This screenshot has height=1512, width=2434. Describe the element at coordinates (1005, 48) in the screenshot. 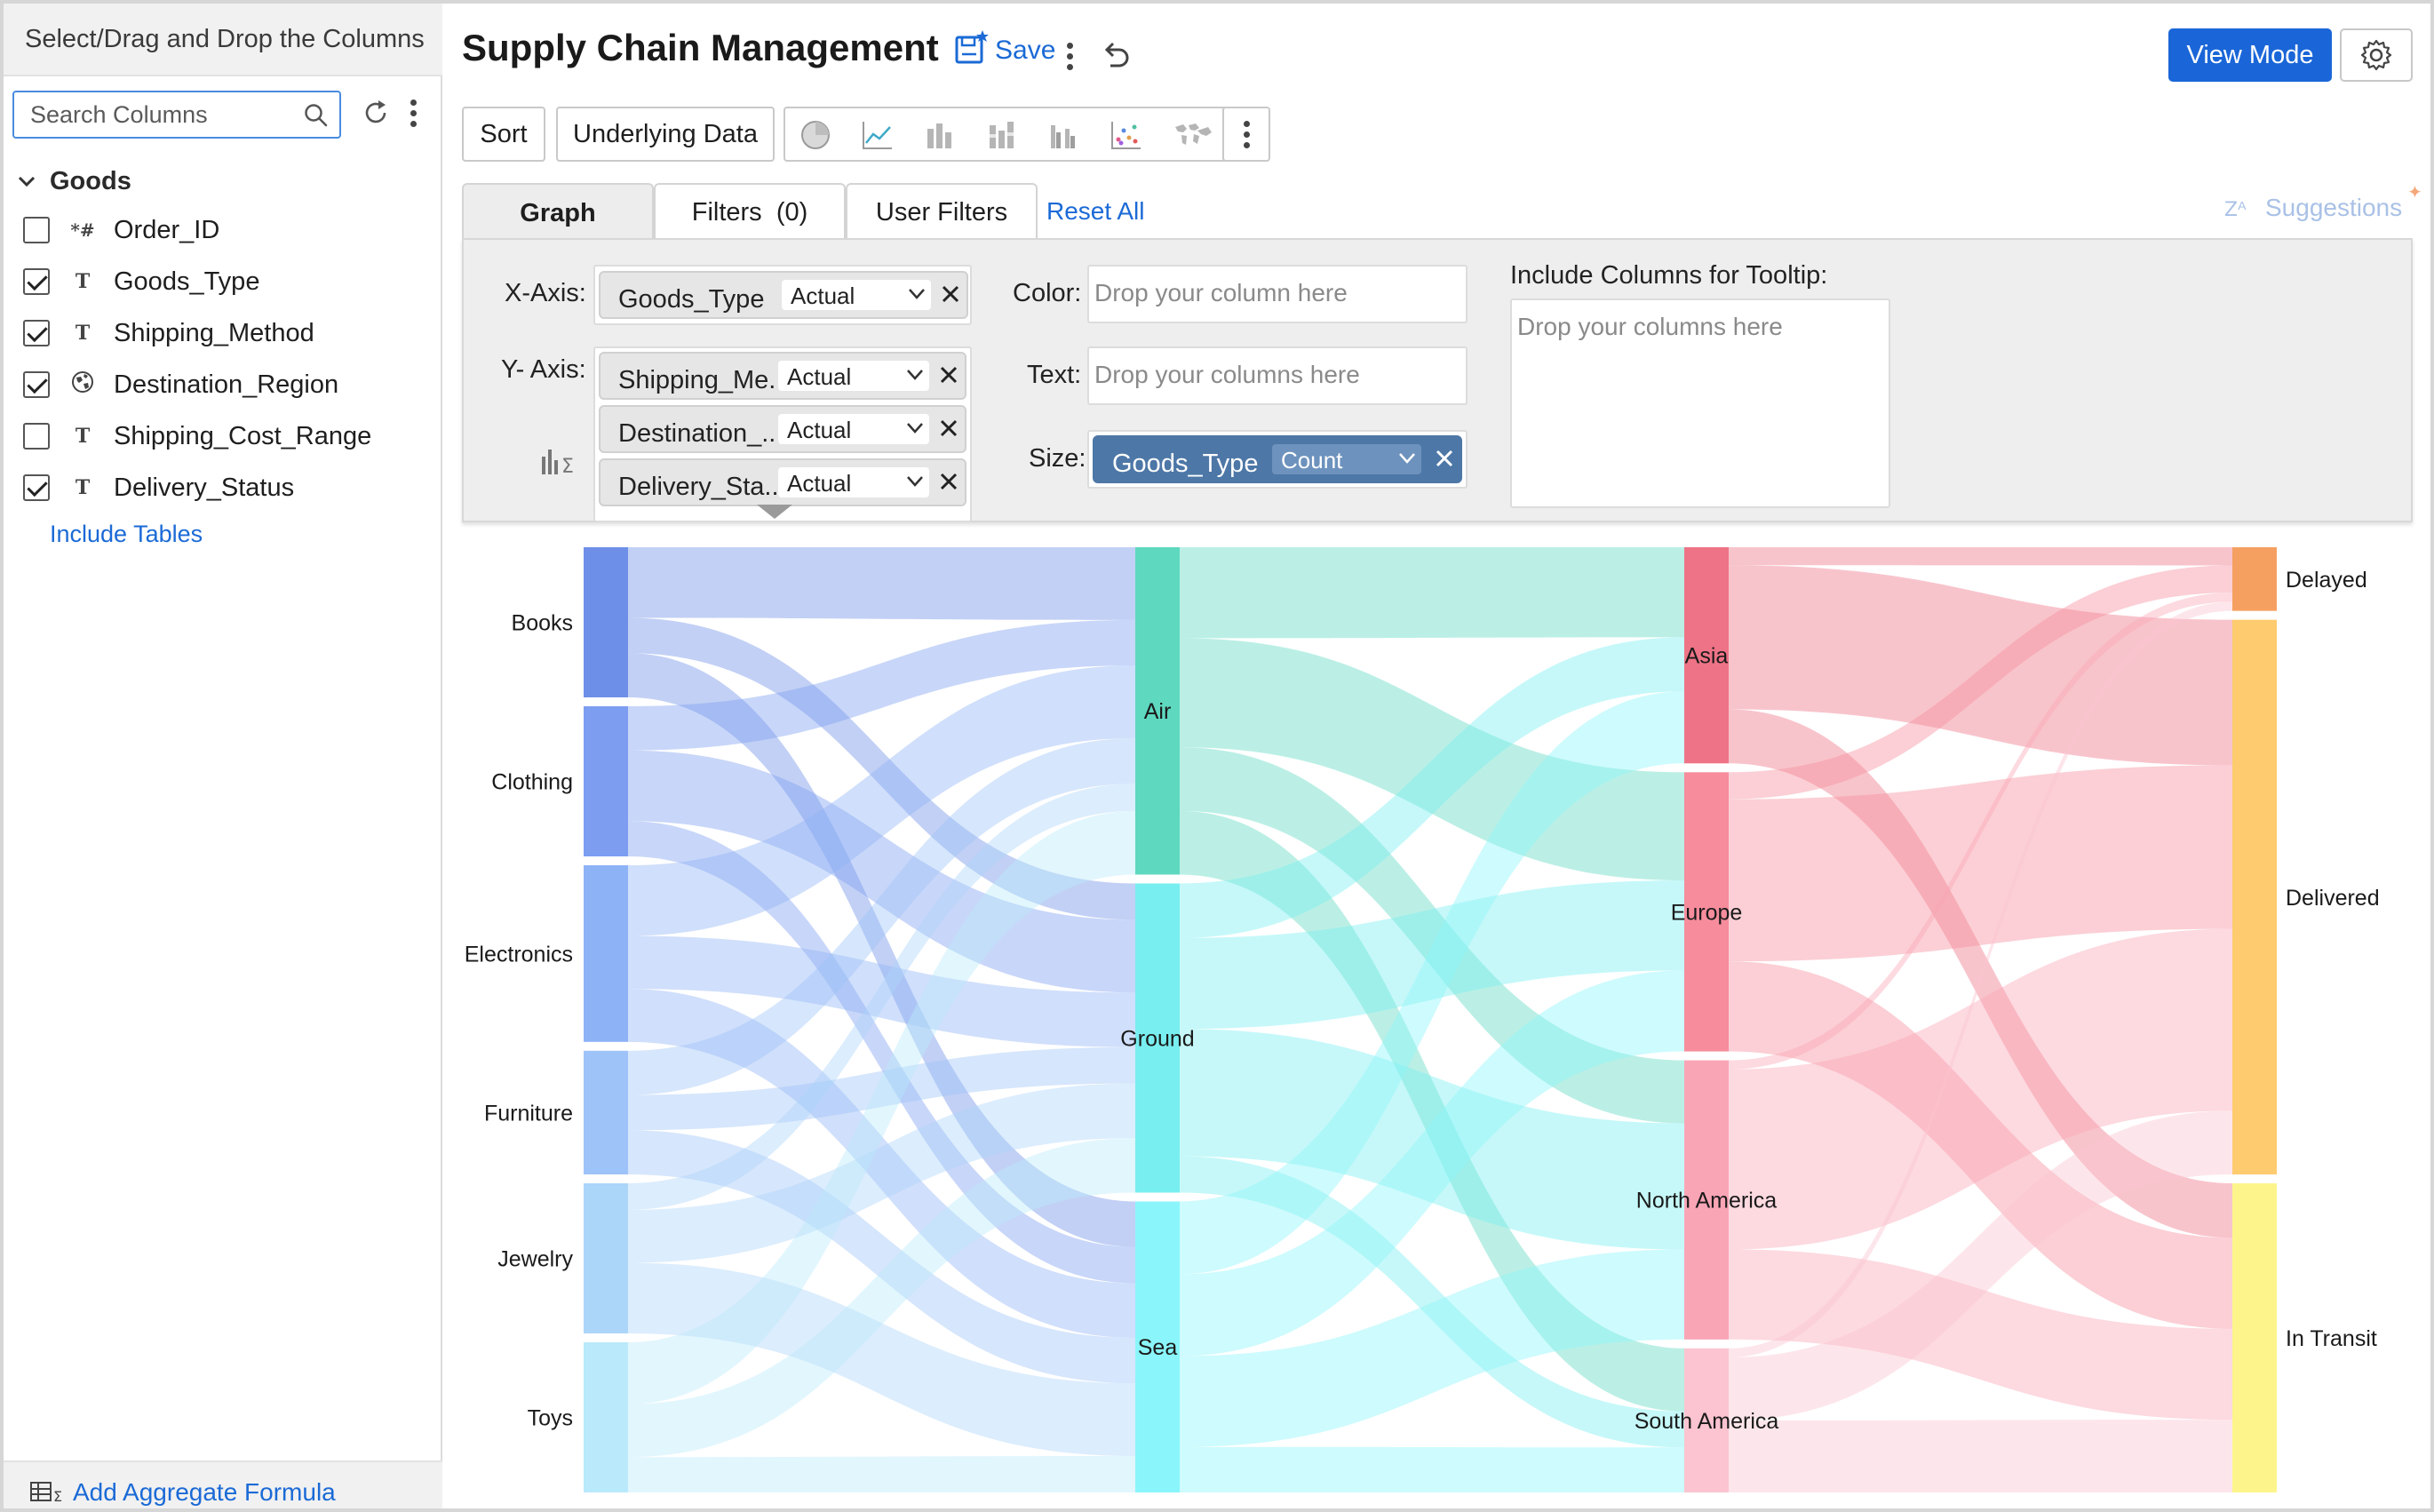

I see `save-button: Save` at that location.